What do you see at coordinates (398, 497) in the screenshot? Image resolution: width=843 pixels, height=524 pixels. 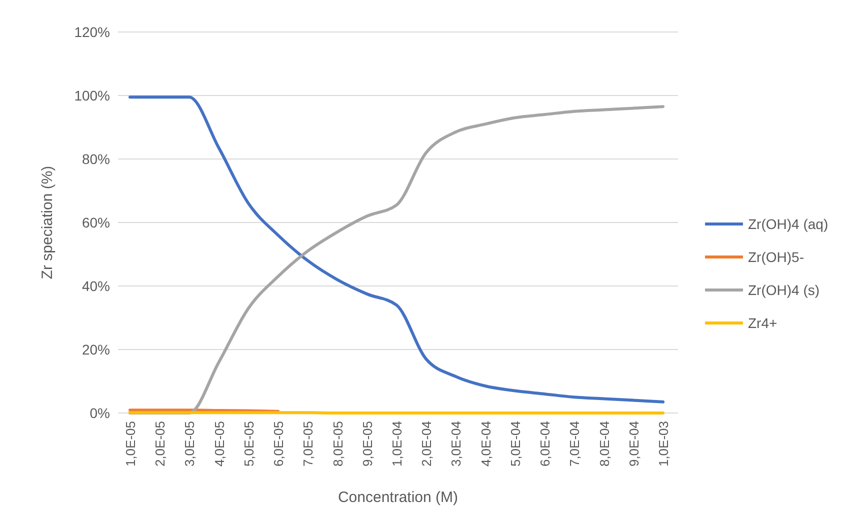 I see `x-axis-title: Concentration (M)` at bounding box center [398, 497].